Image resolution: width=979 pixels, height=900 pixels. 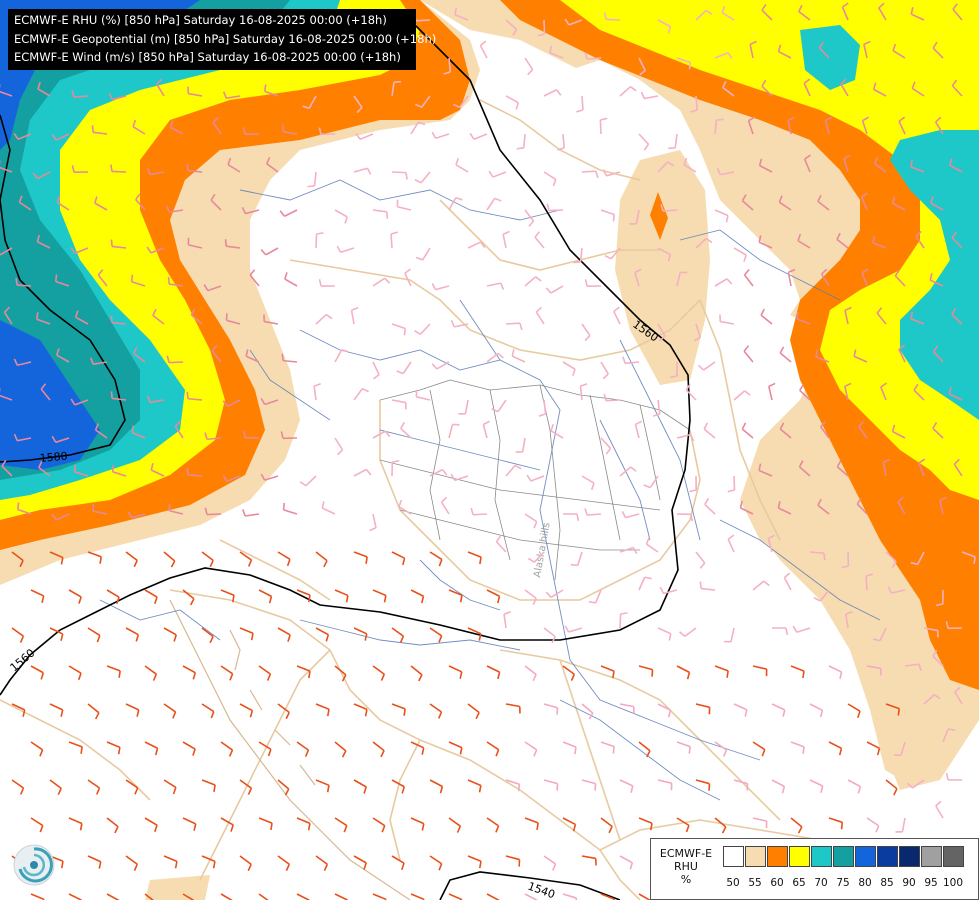 I want to click on rhu-band-80-west-b, so click(x=50, y=395).